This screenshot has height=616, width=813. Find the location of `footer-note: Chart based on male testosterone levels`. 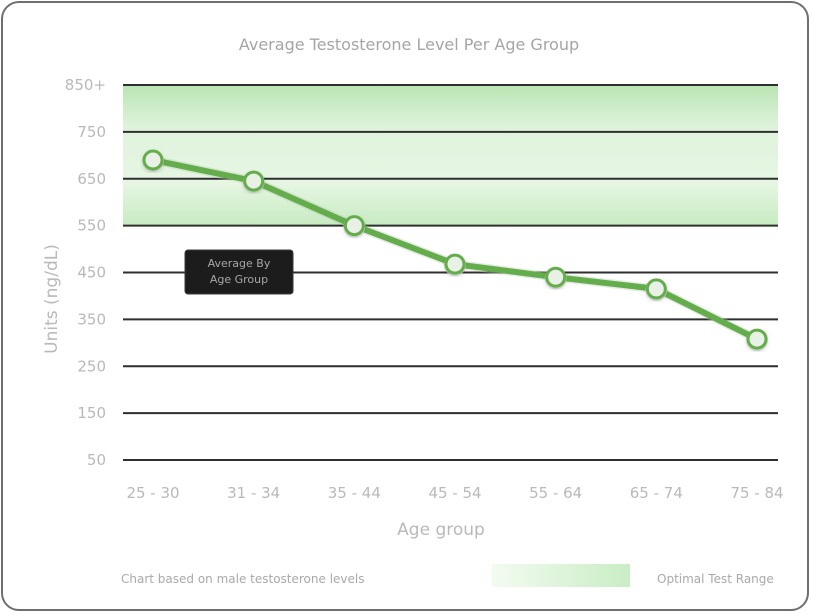

footer-note: Chart based on male testosterone levels is located at coordinates (243, 579).